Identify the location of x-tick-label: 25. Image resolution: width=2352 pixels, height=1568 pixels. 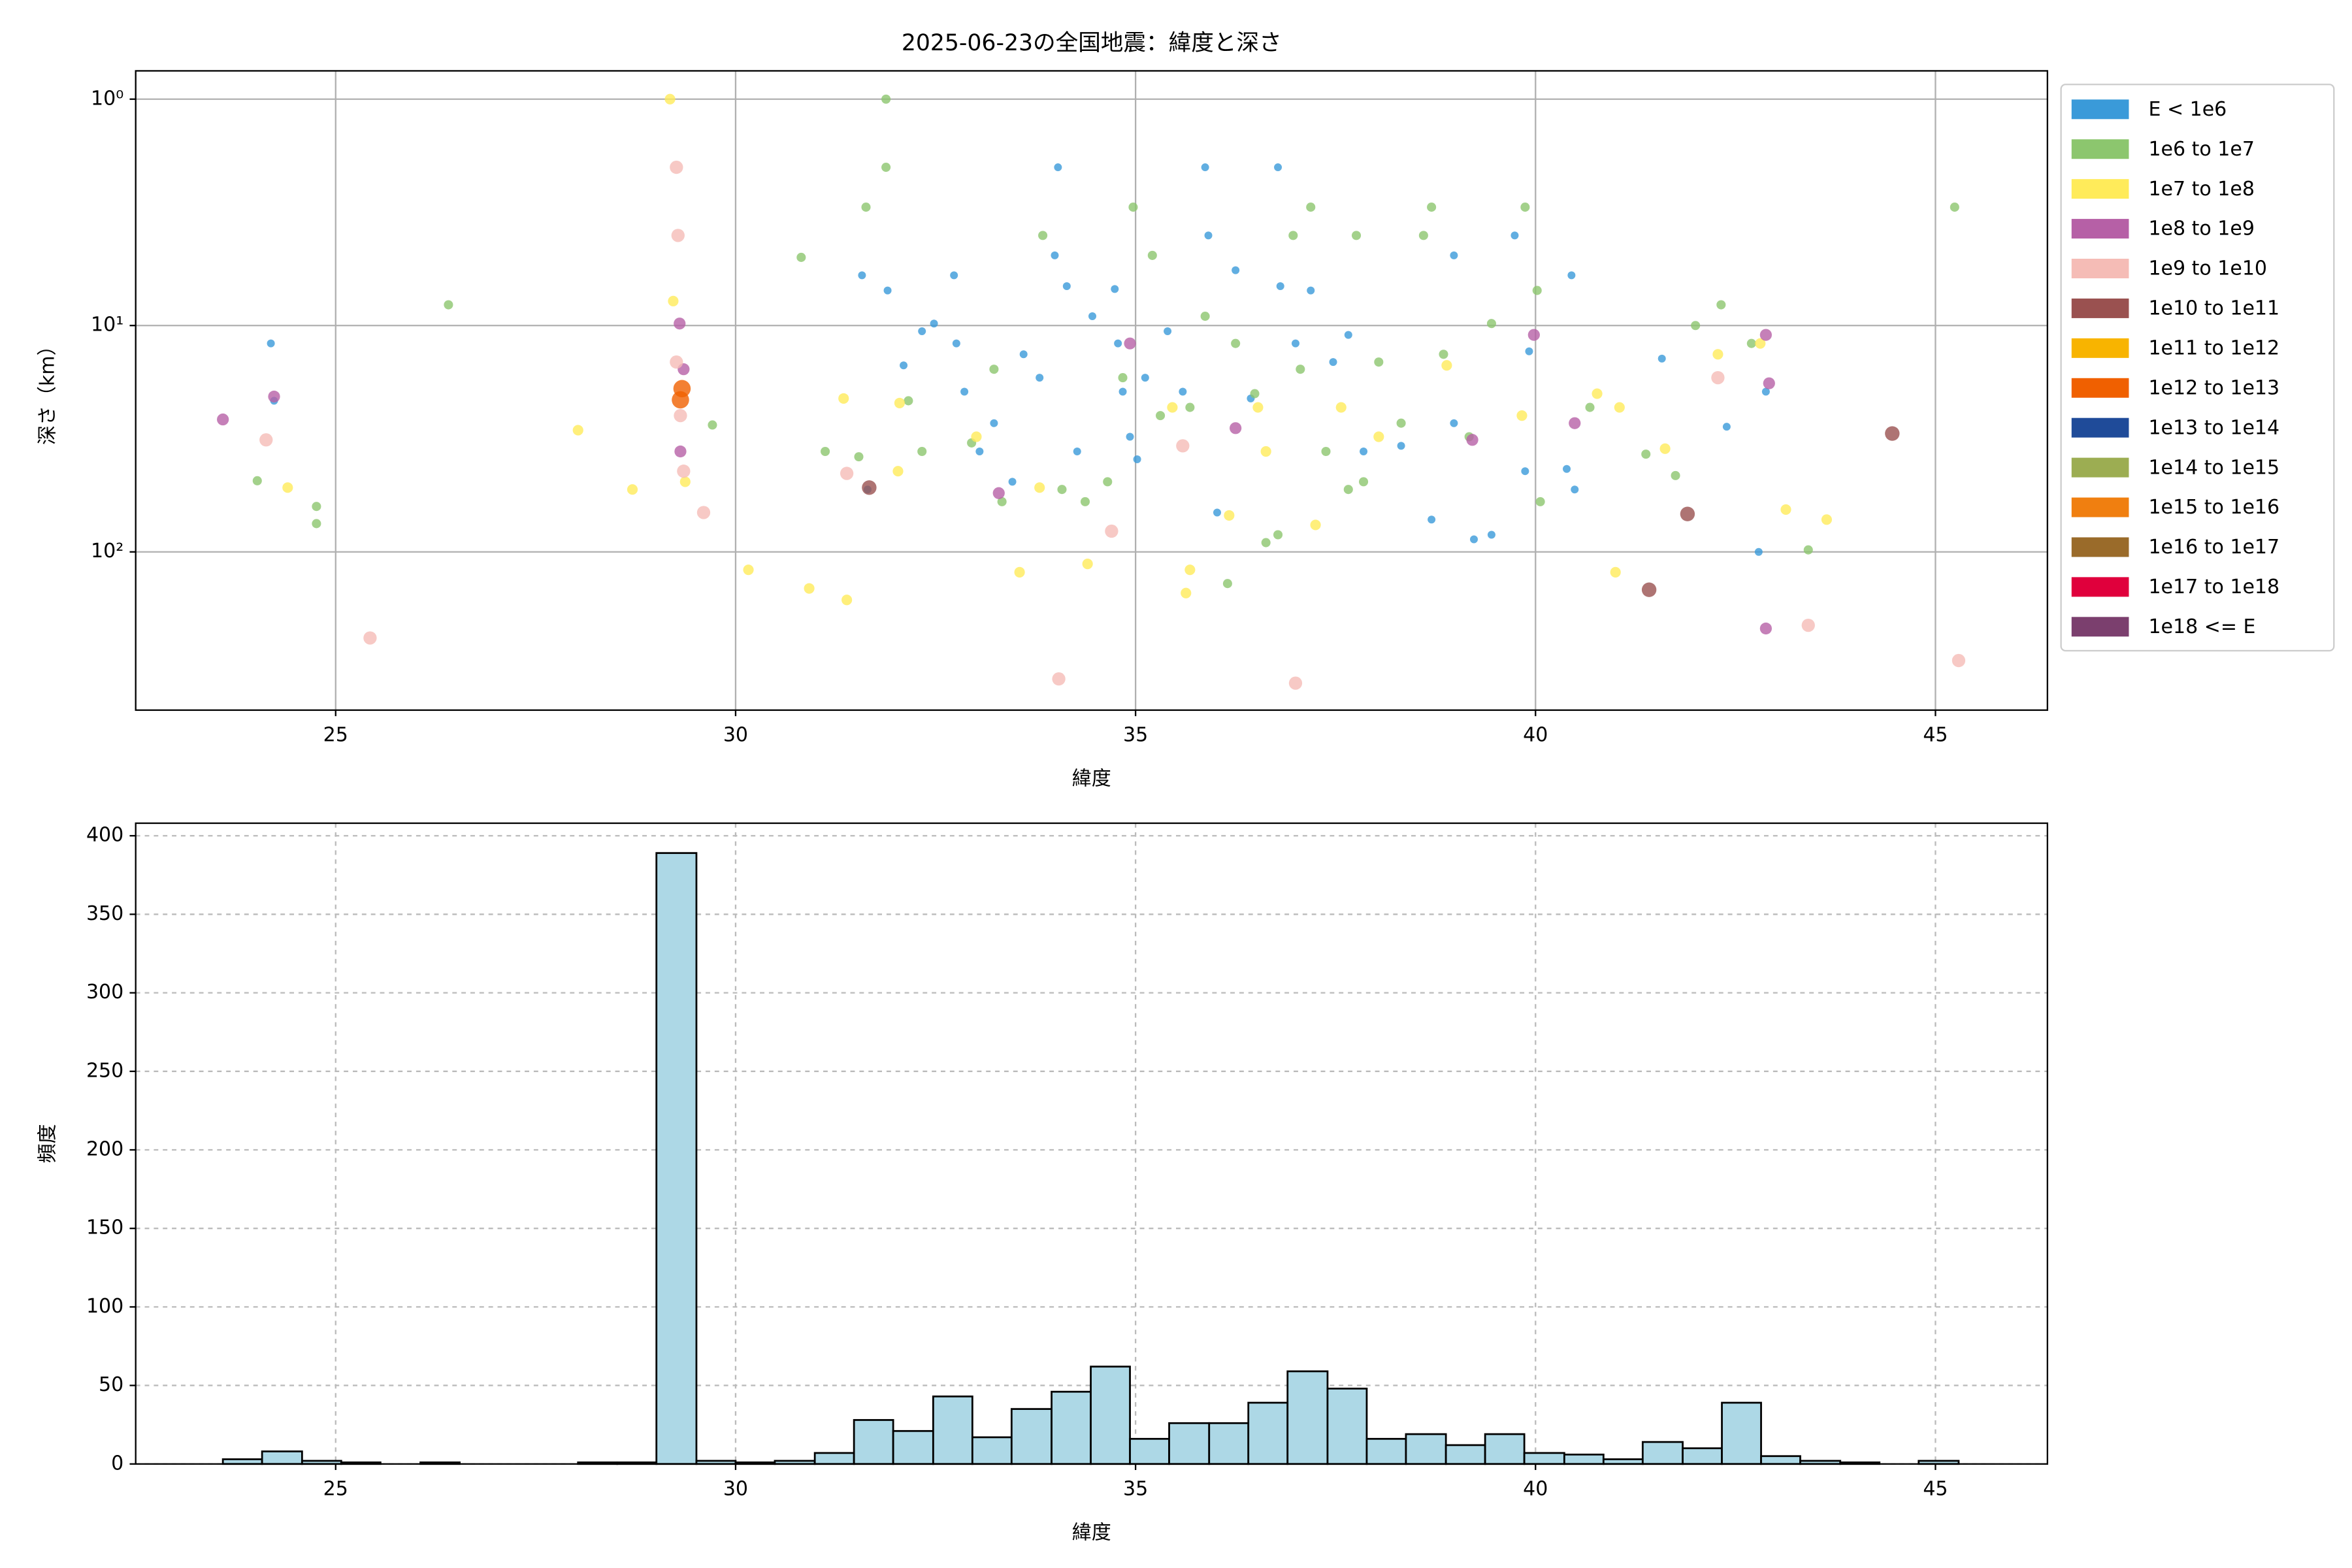
(335, 1489).